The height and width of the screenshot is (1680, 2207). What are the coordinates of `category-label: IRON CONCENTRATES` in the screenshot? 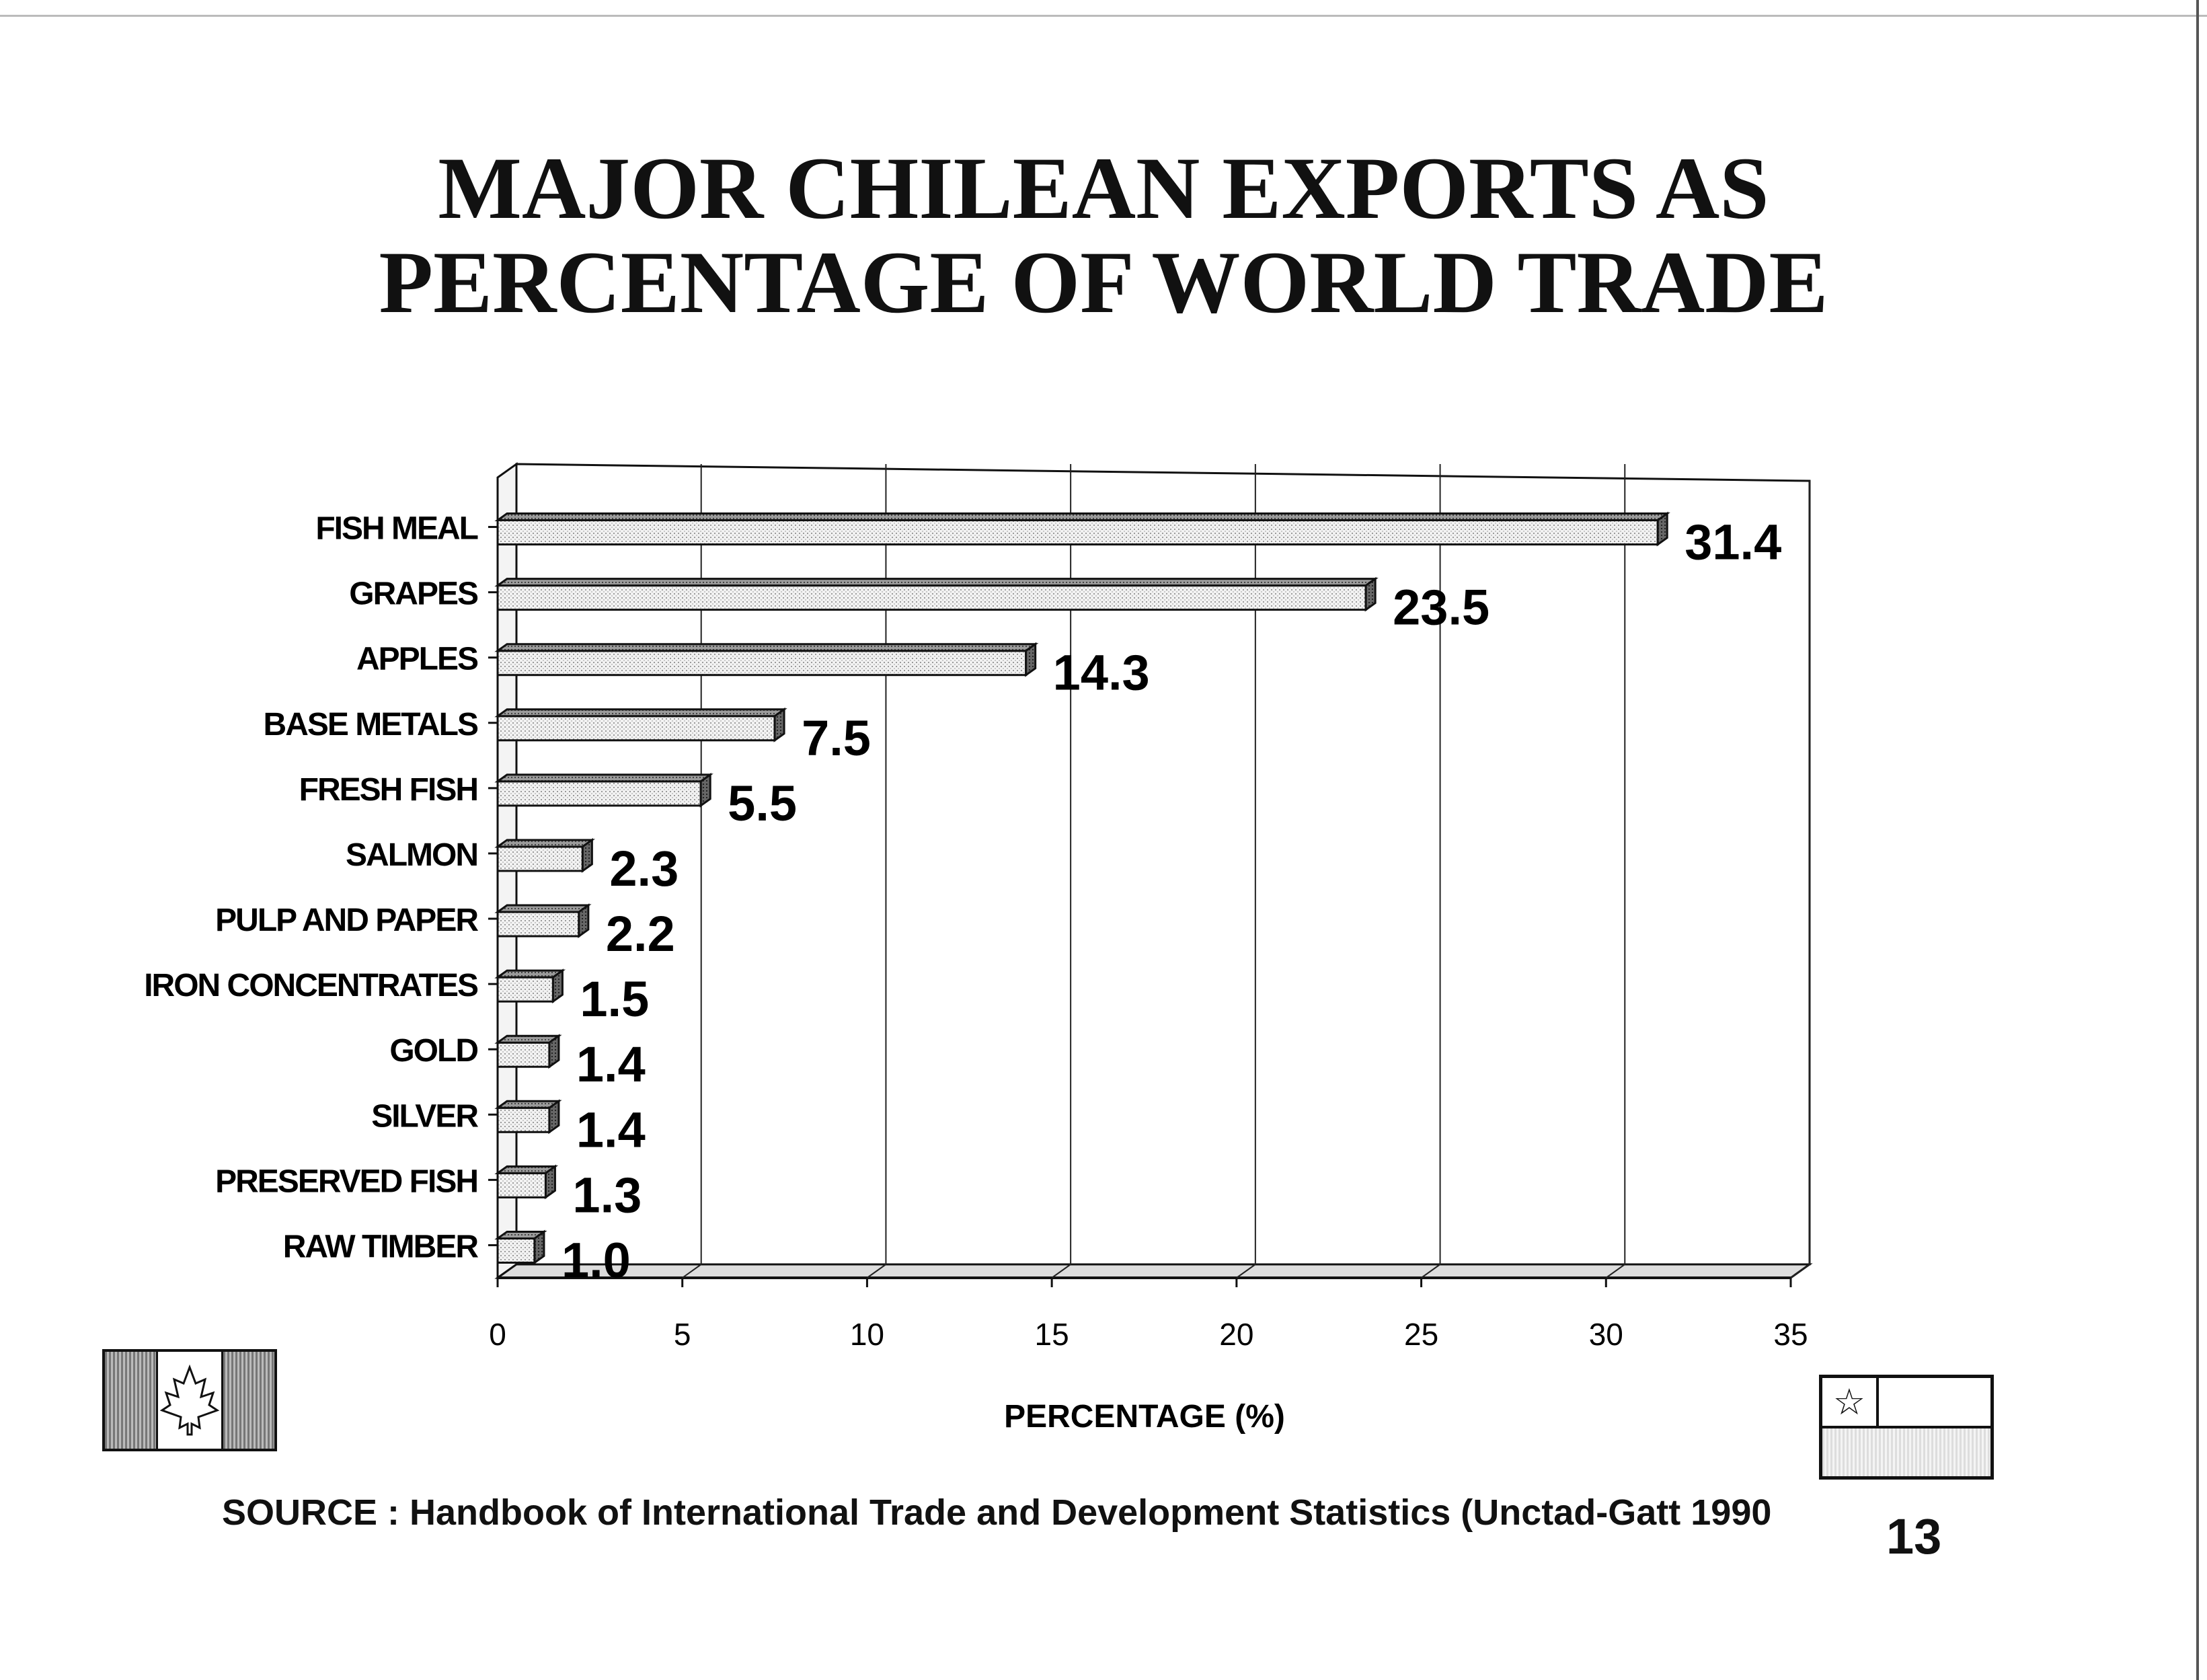 It's located at (311, 985).